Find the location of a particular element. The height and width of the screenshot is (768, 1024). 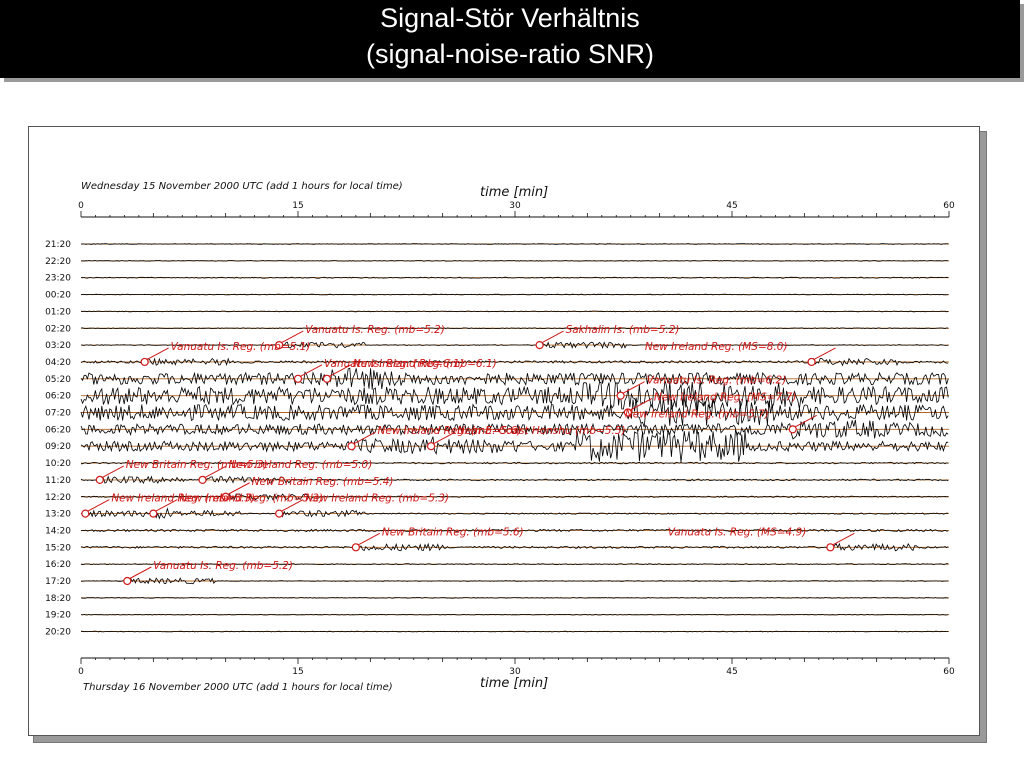

top-tick-label: 15 is located at coordinates (297, 206).